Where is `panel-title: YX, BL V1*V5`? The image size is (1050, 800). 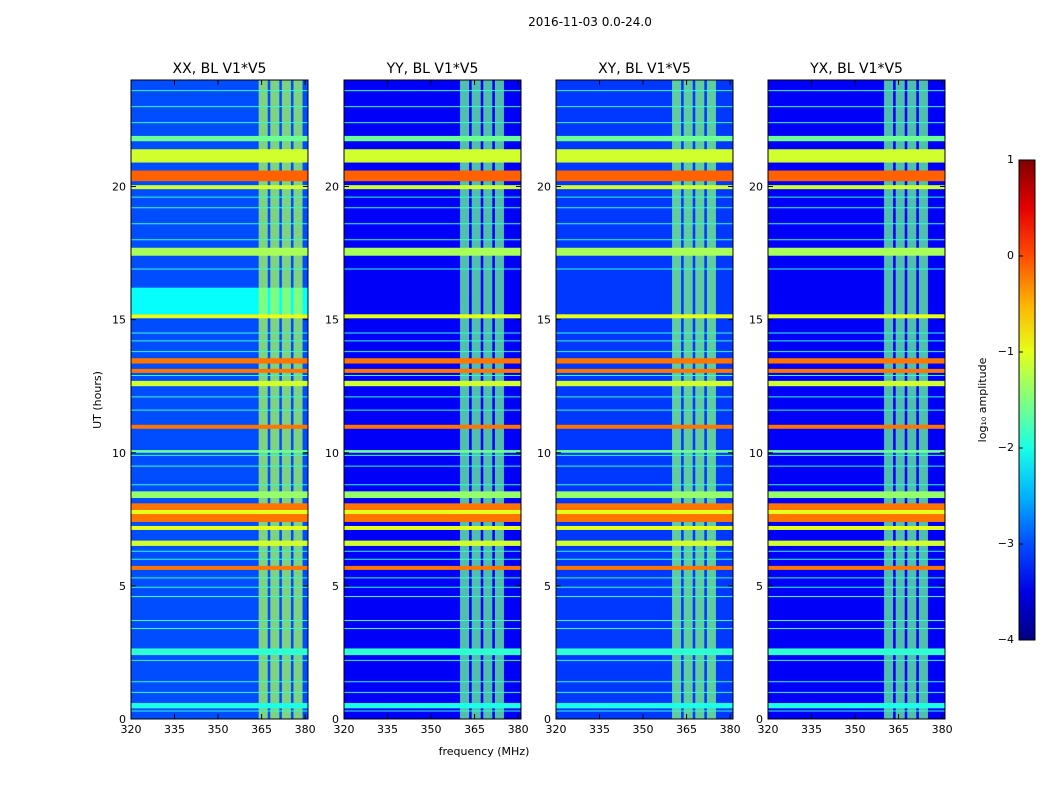 panel-title: YX, BL V1*V5 is located at coordinates (856, 69).